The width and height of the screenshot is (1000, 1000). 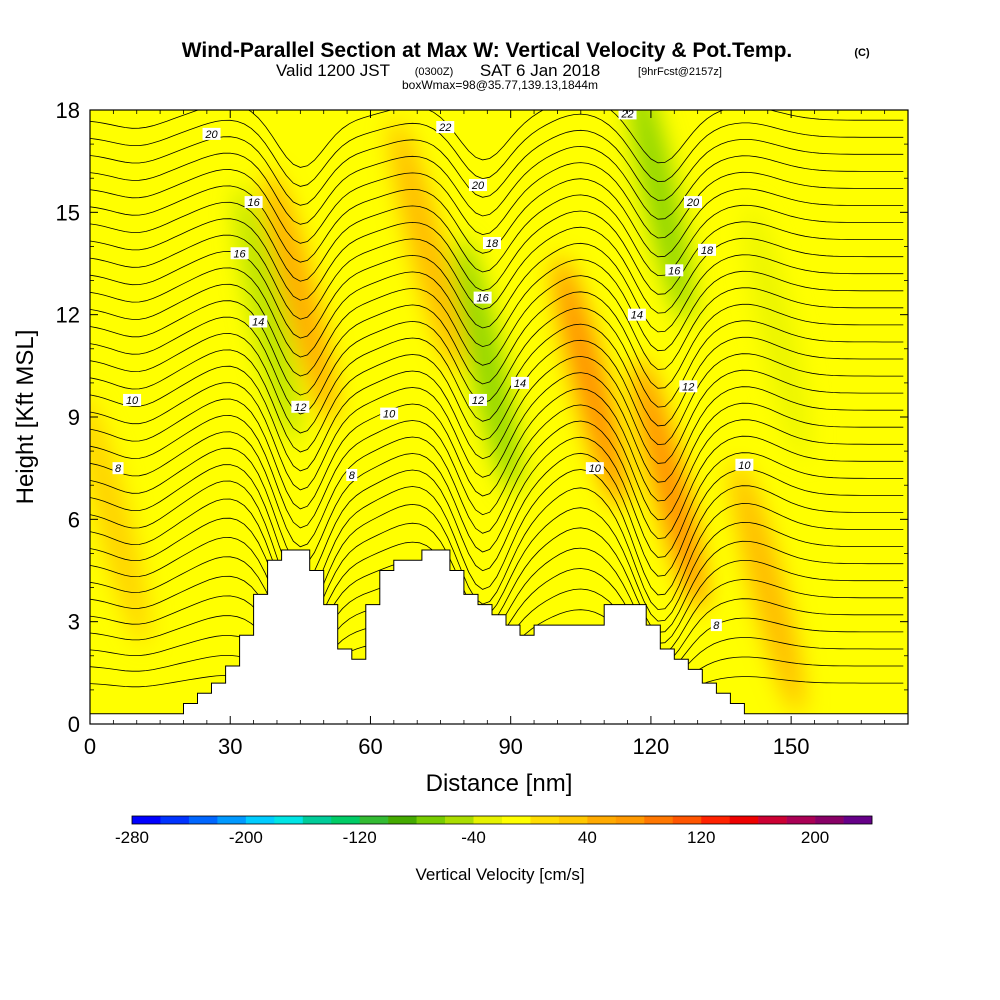 What do you see at coordinates (499, 783) in the screenshot?
I see `x-axis-title: Distance [nm]` at bounding box center [499, 783].